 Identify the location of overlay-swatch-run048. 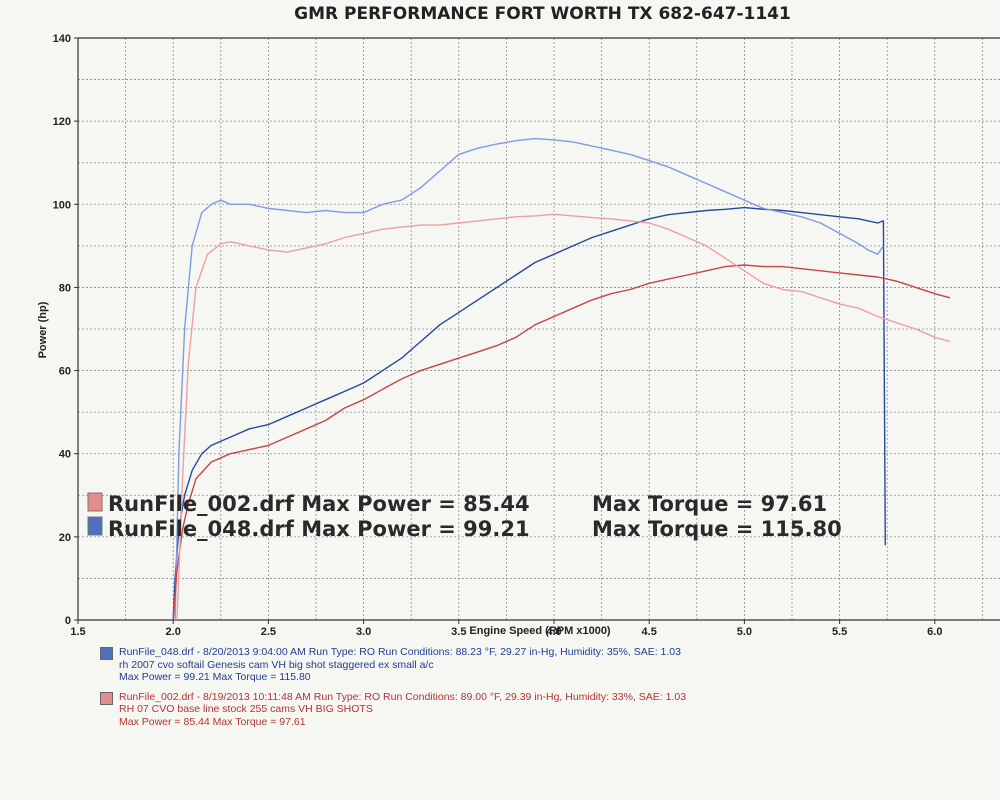
(95, 526).